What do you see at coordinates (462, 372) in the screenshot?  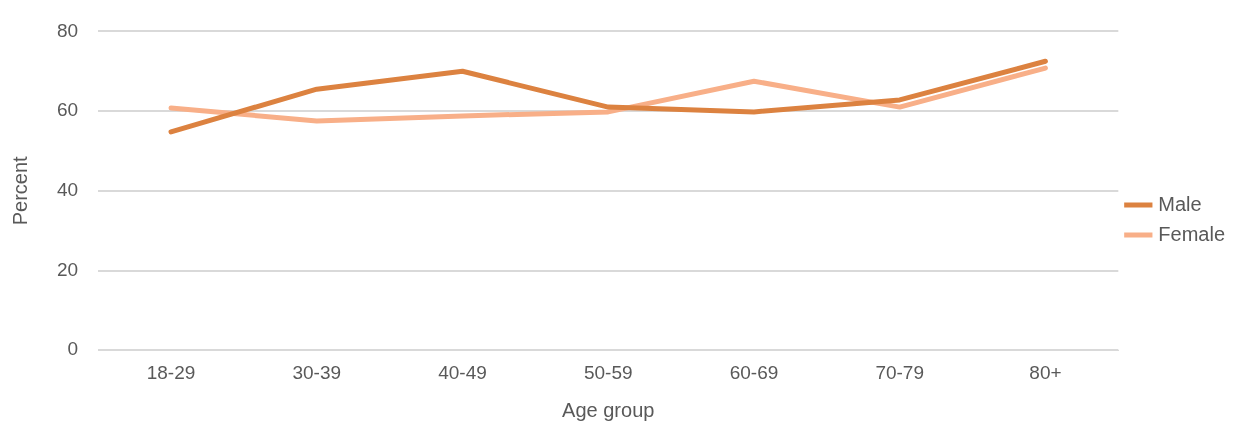 I see `x-tick-label: 40-49` at bounding box center [462, 372].